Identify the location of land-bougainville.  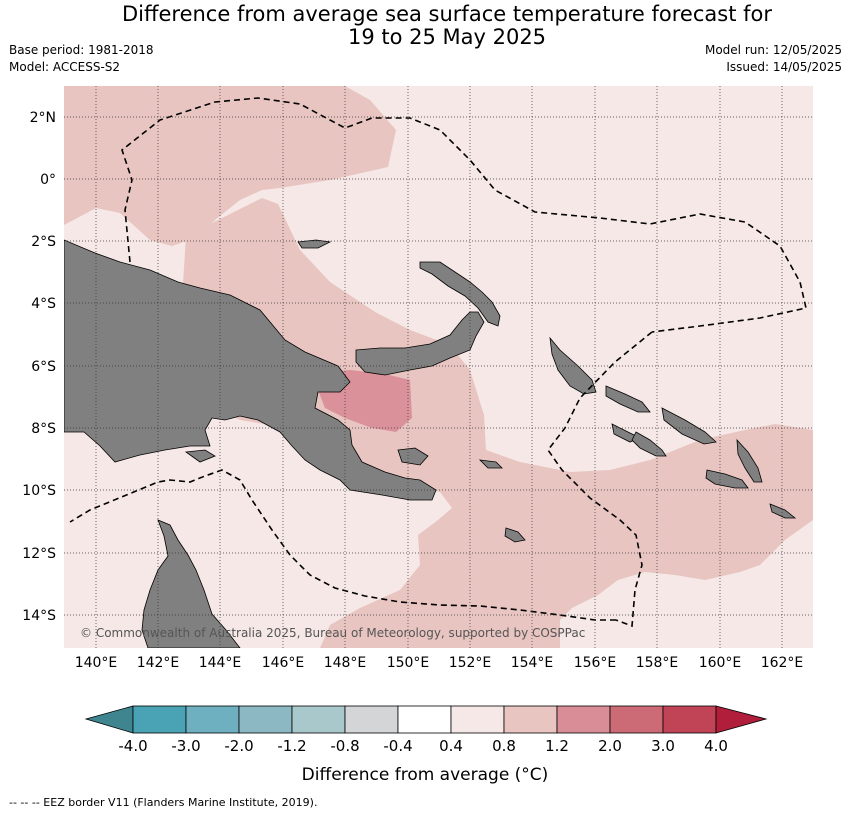
(573, 365).